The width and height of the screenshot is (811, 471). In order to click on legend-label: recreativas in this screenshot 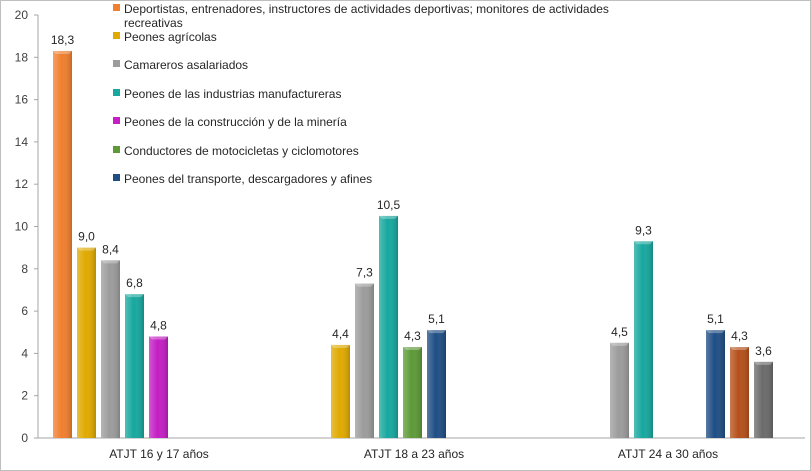, I will do `click(153, 23)`.